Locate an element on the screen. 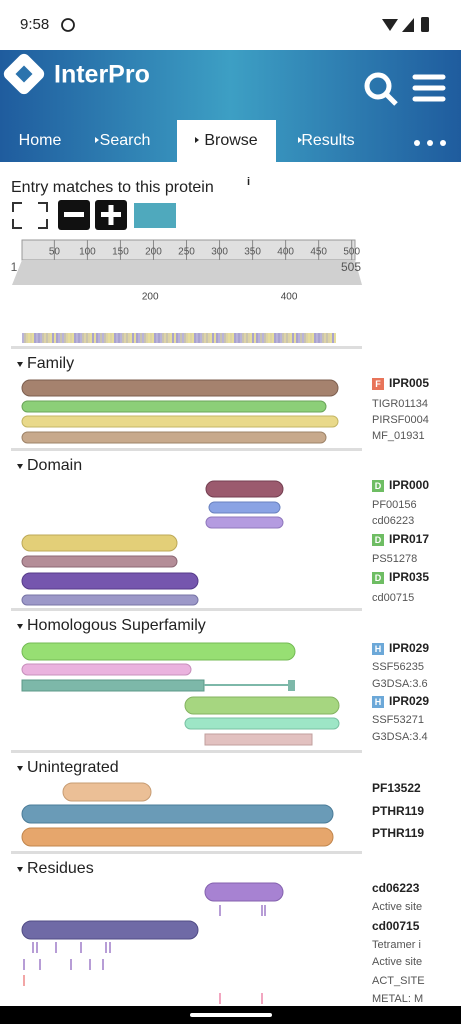 Image resolution: width=461 pixels, height=1024 pixels. fullscreen-button is located at coordinates (30, 215).